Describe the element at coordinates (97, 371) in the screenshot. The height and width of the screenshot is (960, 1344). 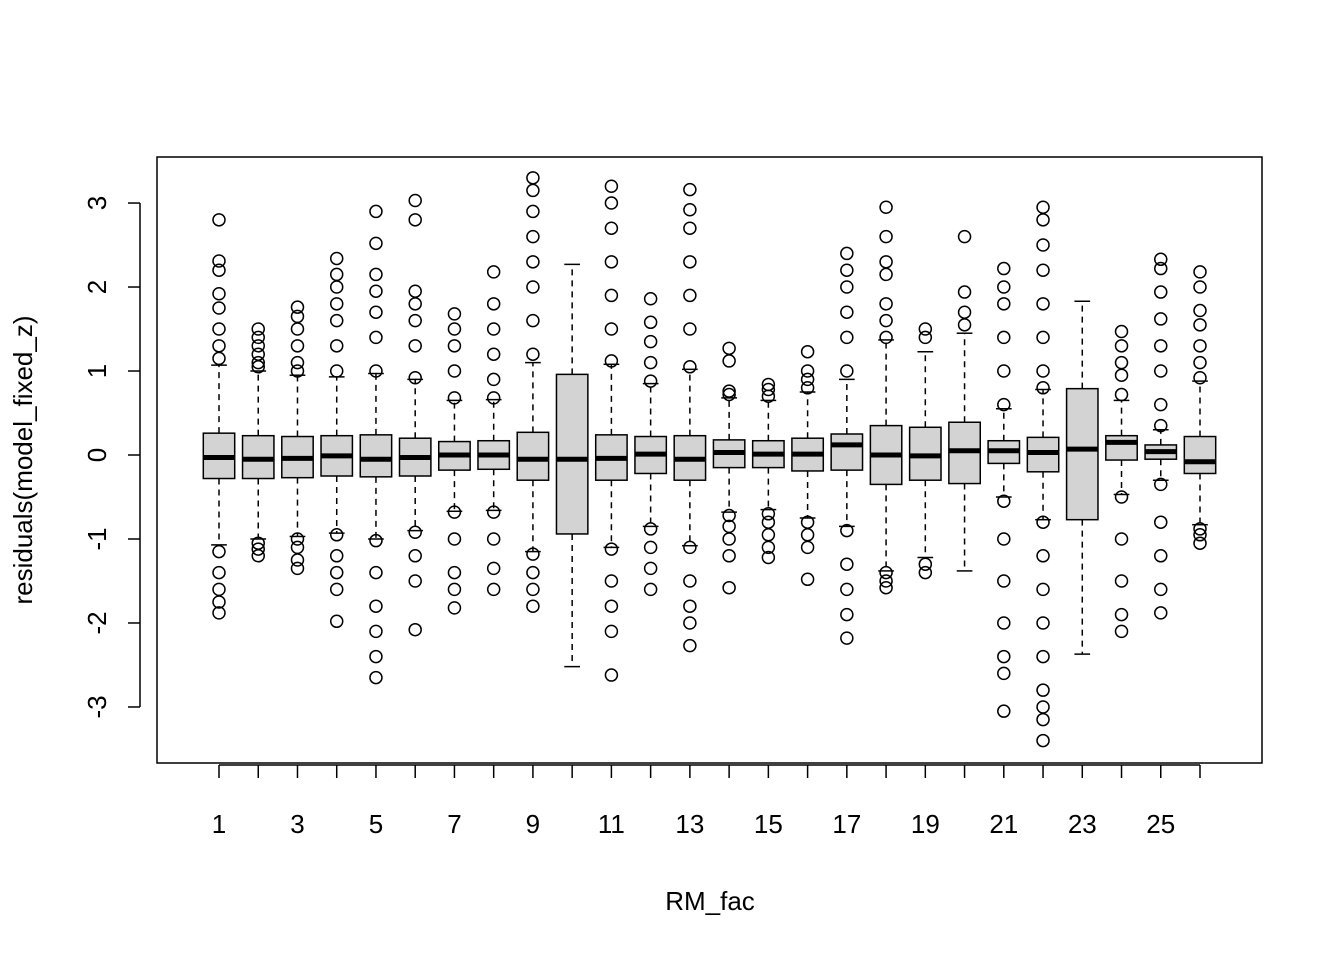
I see `y-tick-label: 1` at that location.